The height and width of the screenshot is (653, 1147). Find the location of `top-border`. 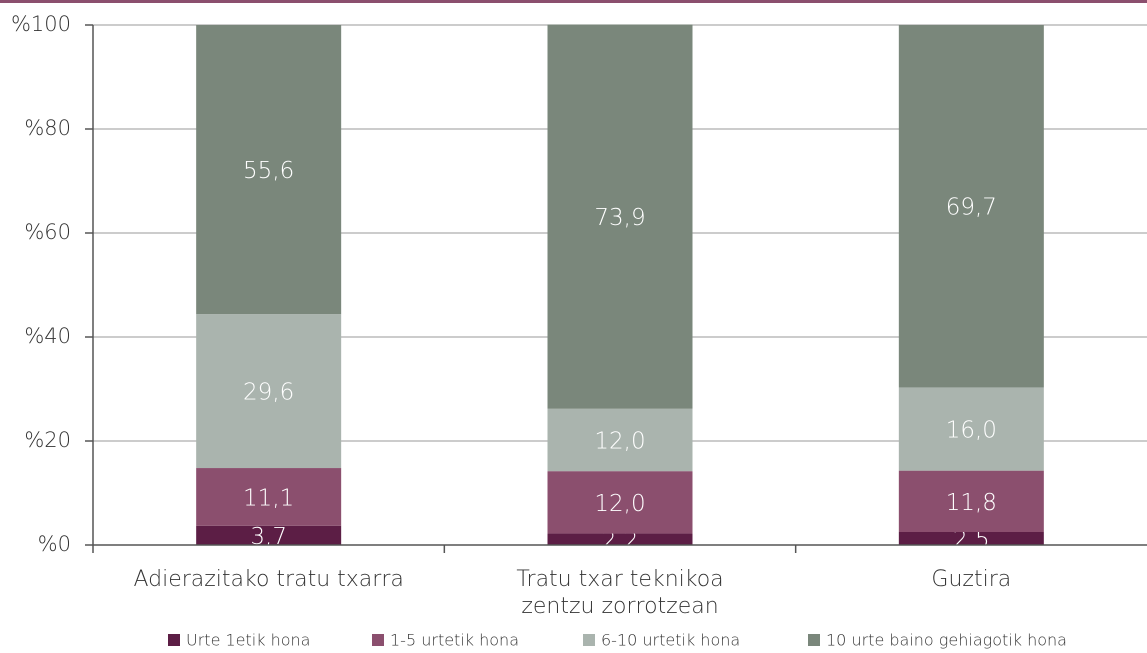

top-border is located at coordinates (573, 1).